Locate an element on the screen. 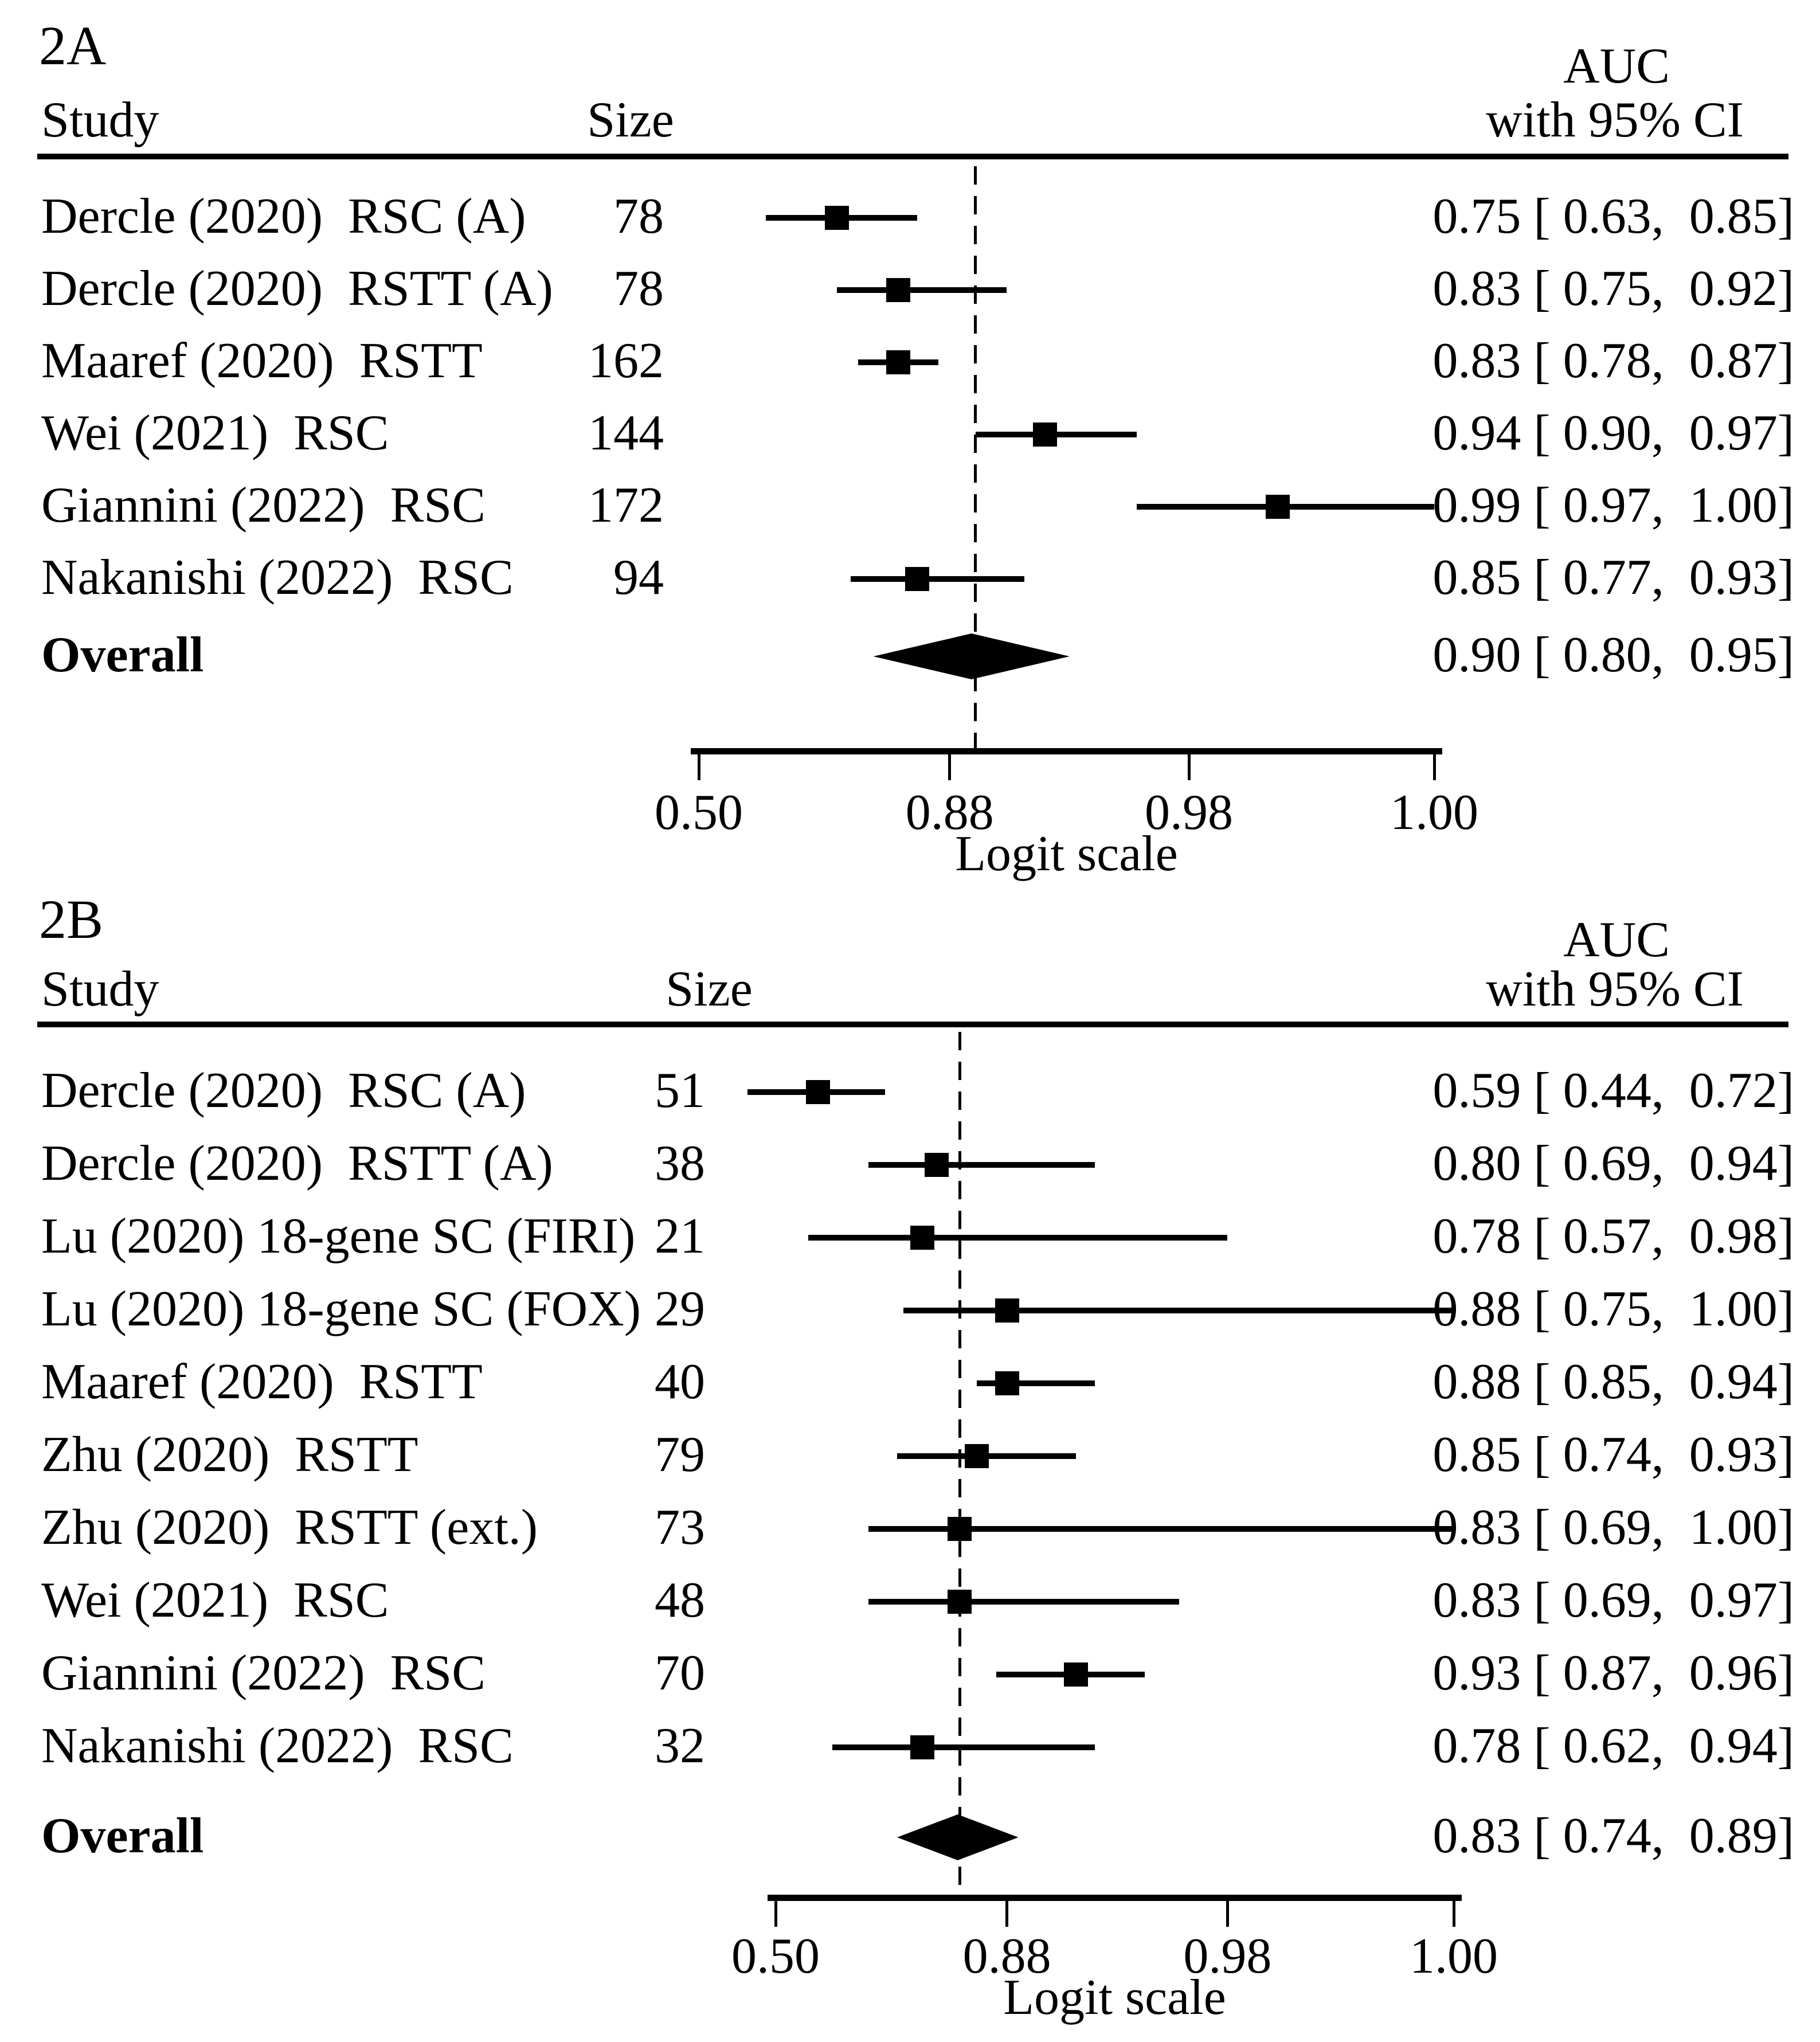 This screenshot has width=1820, height=2042. auc-ci-value: 0.83 [ 0.69, 1.00] is located at coordinates (1613, 1528).